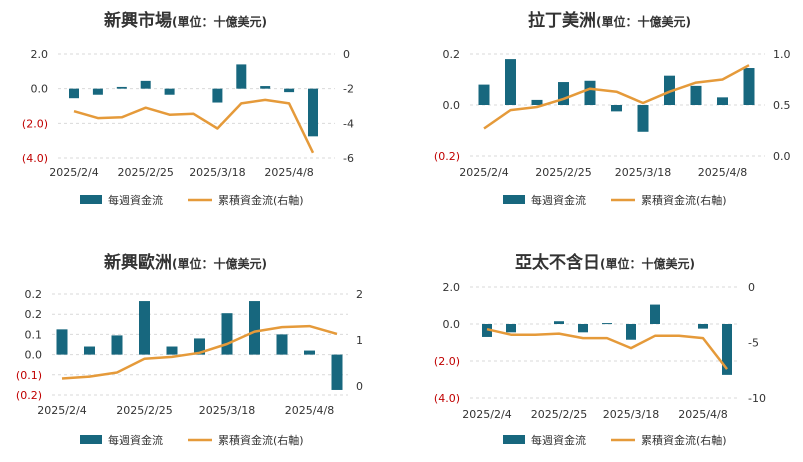 Image resolution: width=803 pixels, height=462 pixels. What do you see at coordinates (359, 294) in the screenshot?
I see `right-tick-label: 2` at bounding box center [359, 294].